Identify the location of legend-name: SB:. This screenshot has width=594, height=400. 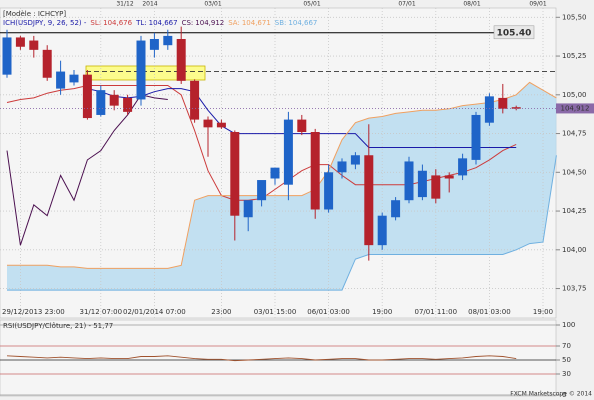
(281, 23).